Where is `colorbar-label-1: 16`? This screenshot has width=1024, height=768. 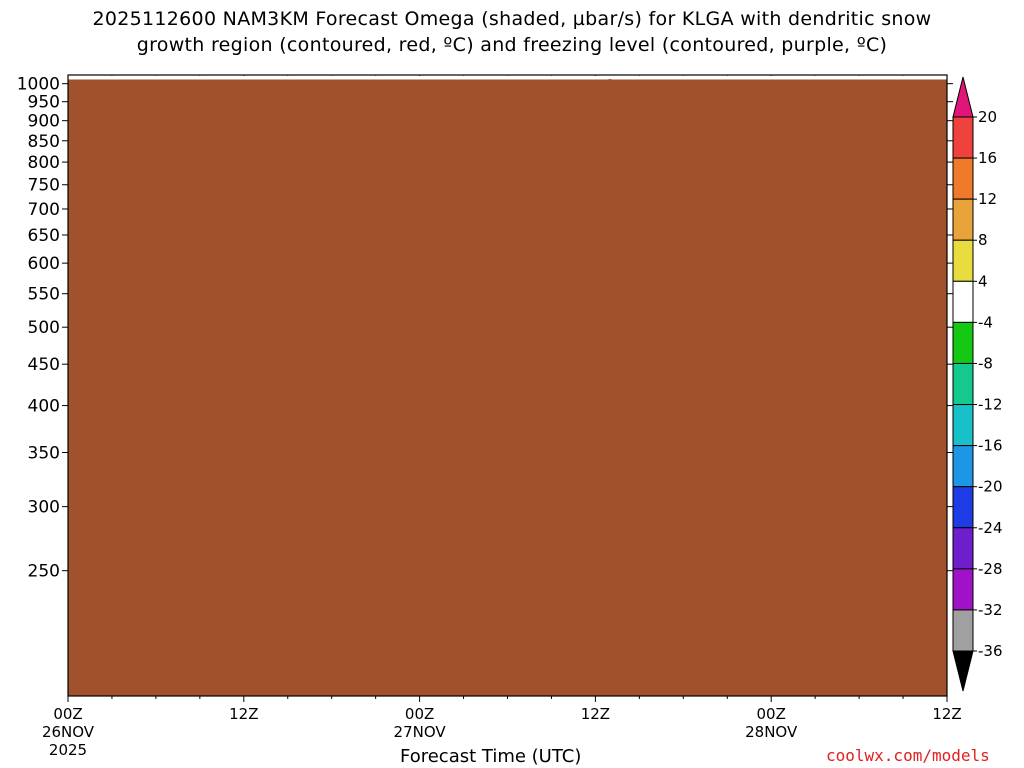
colorbar-label-1: 16 is located at coordinates (987, 158).